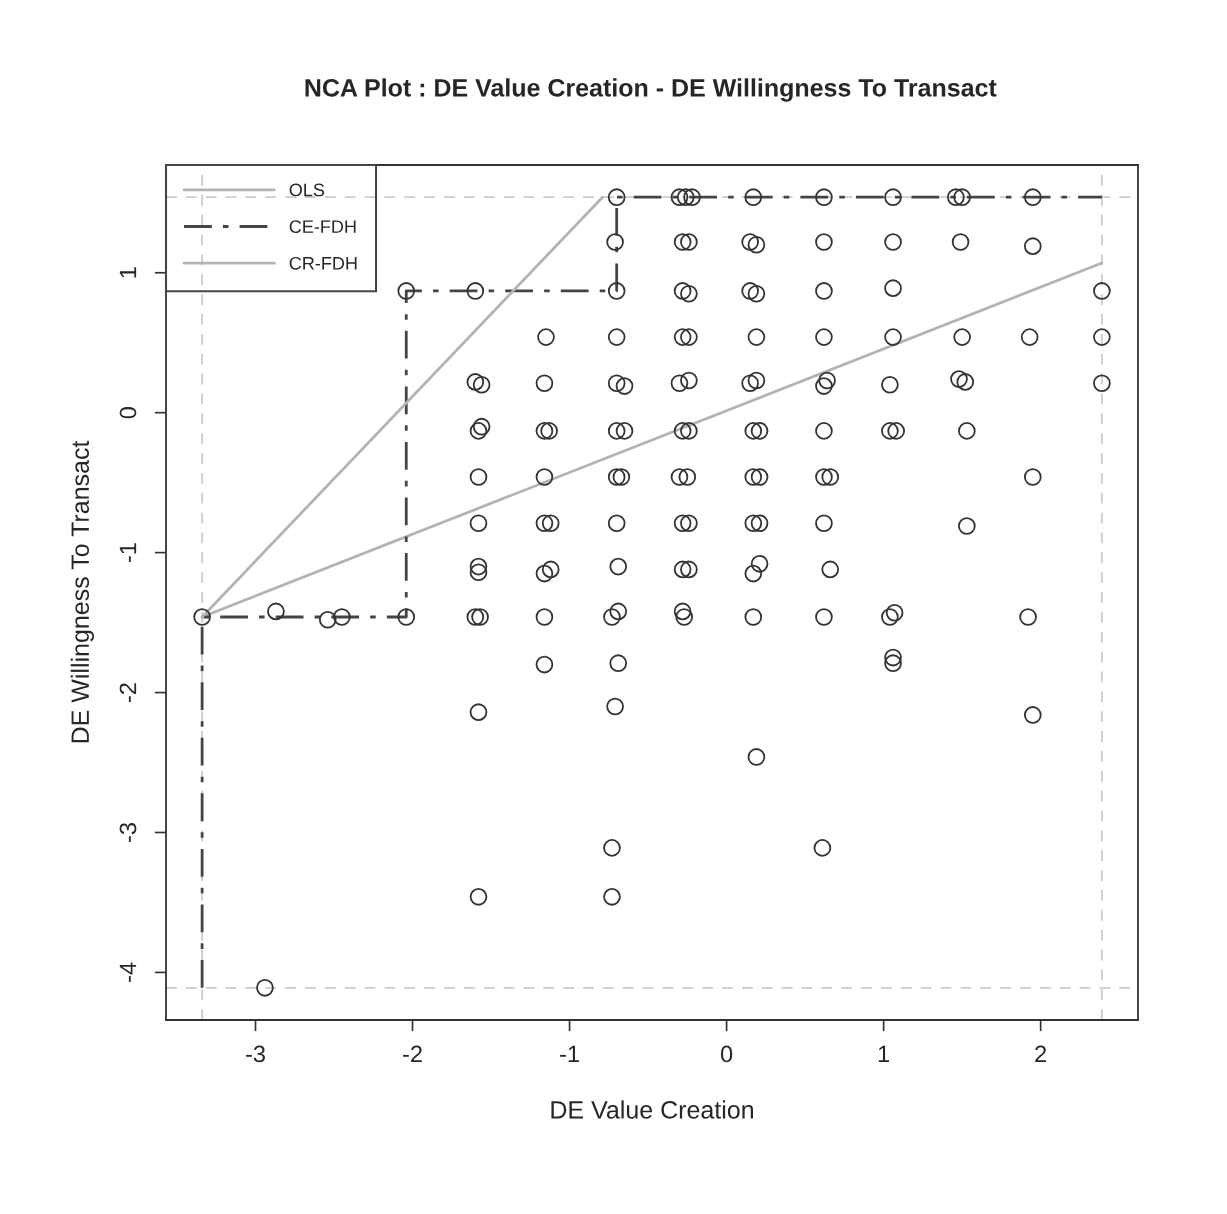 This screenshot has width=1227, height=1214. I want to click on y-tick-label: -2, so click(128, 692).